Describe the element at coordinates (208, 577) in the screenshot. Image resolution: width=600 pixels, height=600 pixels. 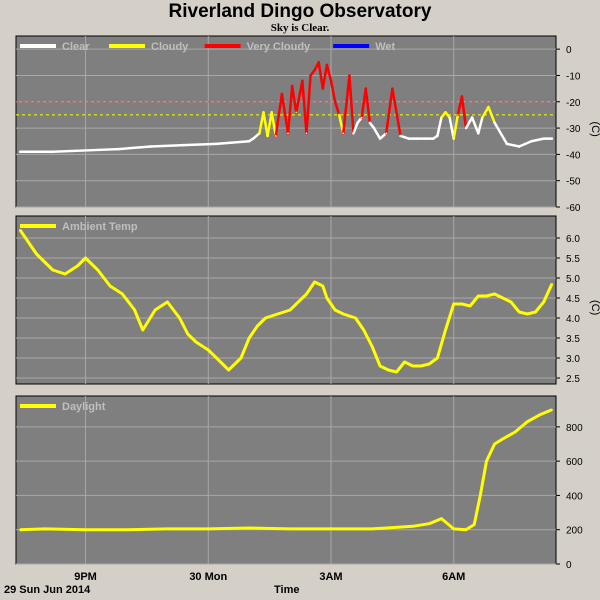
I see `x-tick-label-1: 30 Mon` at that location.